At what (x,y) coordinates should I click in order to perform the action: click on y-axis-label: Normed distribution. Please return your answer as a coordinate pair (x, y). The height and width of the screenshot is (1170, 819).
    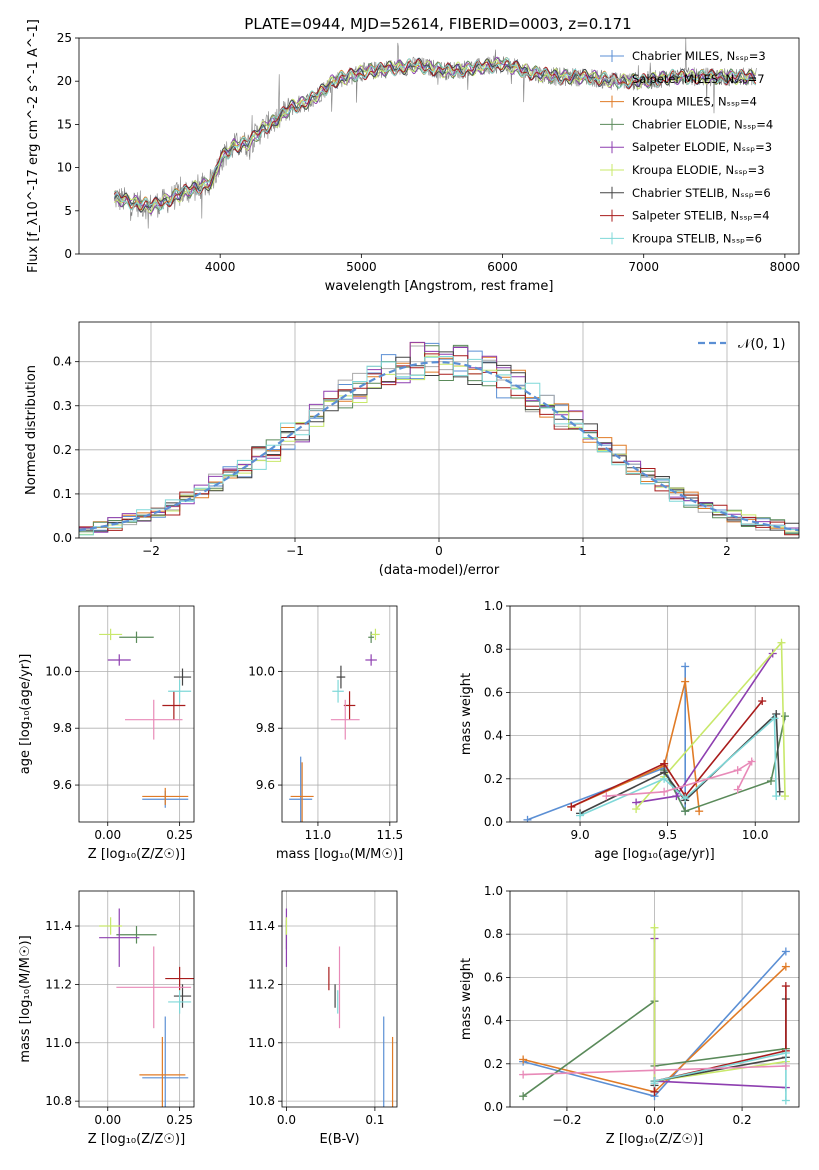
    Looking at the image, I should click on (31, 430).